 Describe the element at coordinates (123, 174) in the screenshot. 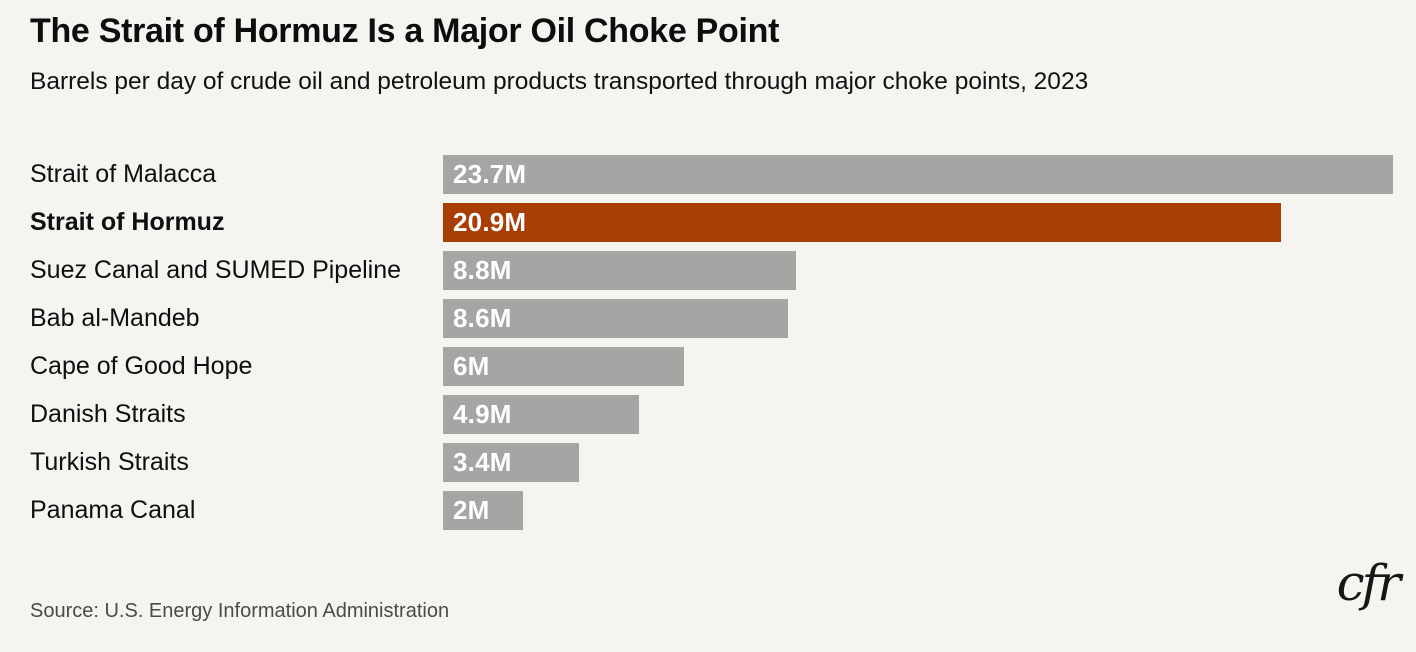

I see `category-label: Strait of Malacca` at that location.